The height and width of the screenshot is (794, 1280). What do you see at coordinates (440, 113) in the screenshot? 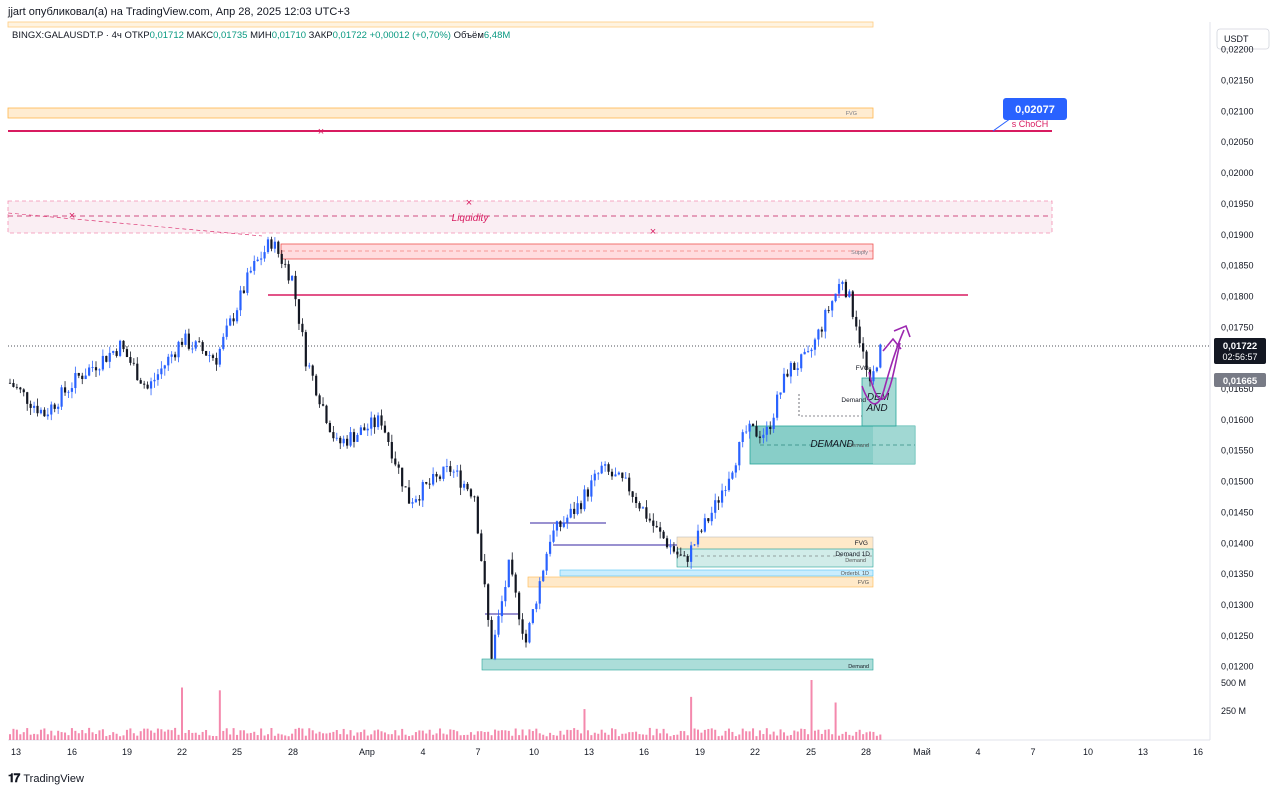
I see `fvg-zone-top` at bounding box center [440, 113].